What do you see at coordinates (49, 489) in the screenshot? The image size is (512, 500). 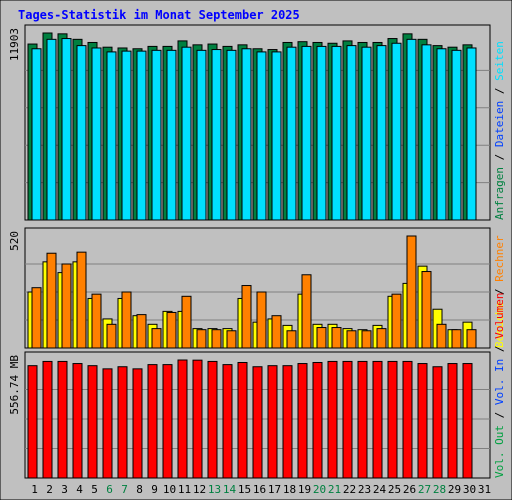 I see `x-tick-label-day-2: 2` at bounding box center [49, 489].